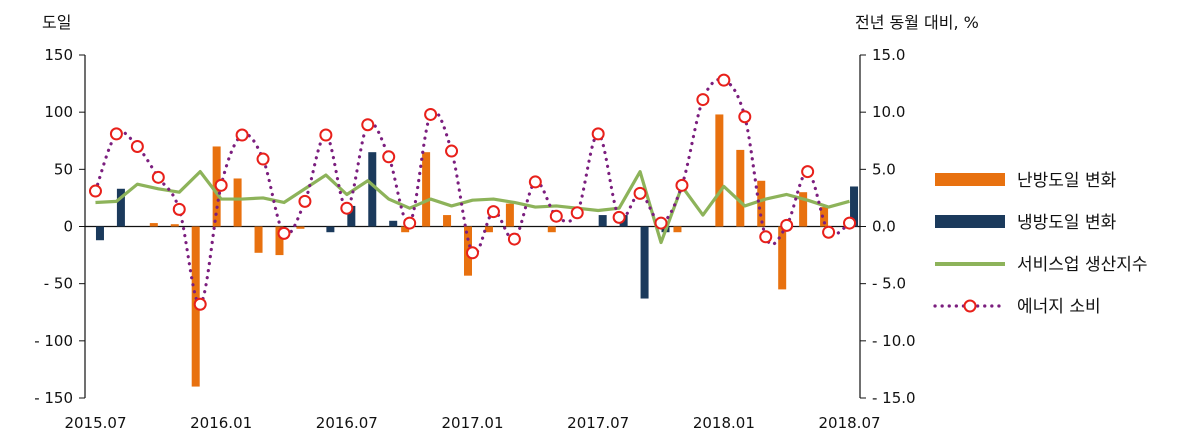 The image size is (1200, 440). I want to click on legend-label-2: 서비스업 생산지수, so click(1082, 265).